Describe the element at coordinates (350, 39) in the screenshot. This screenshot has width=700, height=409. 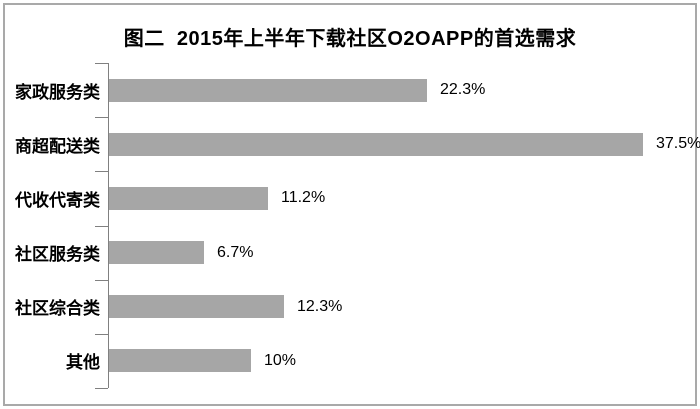
I see `chart-title: 图二 2015年上半年下载社区O2OAPP的首选需求` at that location.